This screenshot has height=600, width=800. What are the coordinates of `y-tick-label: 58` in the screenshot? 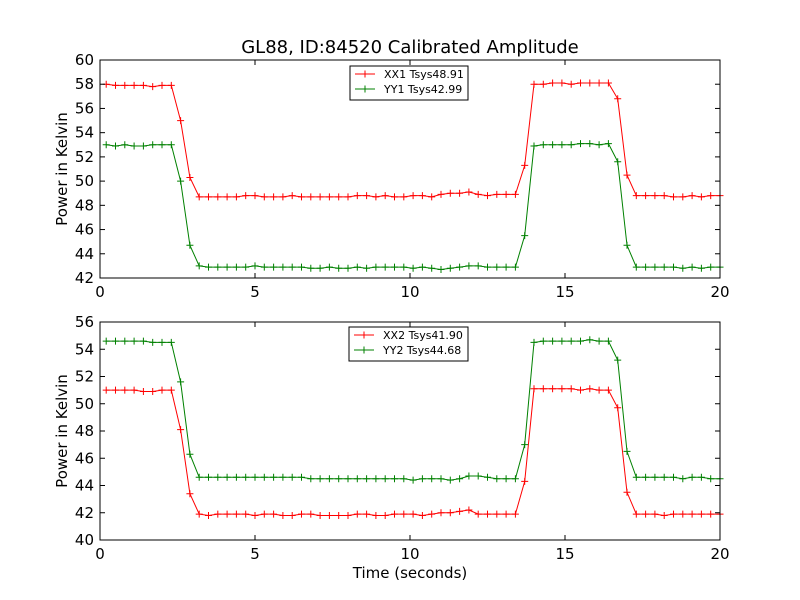 It's located at (84, 84).